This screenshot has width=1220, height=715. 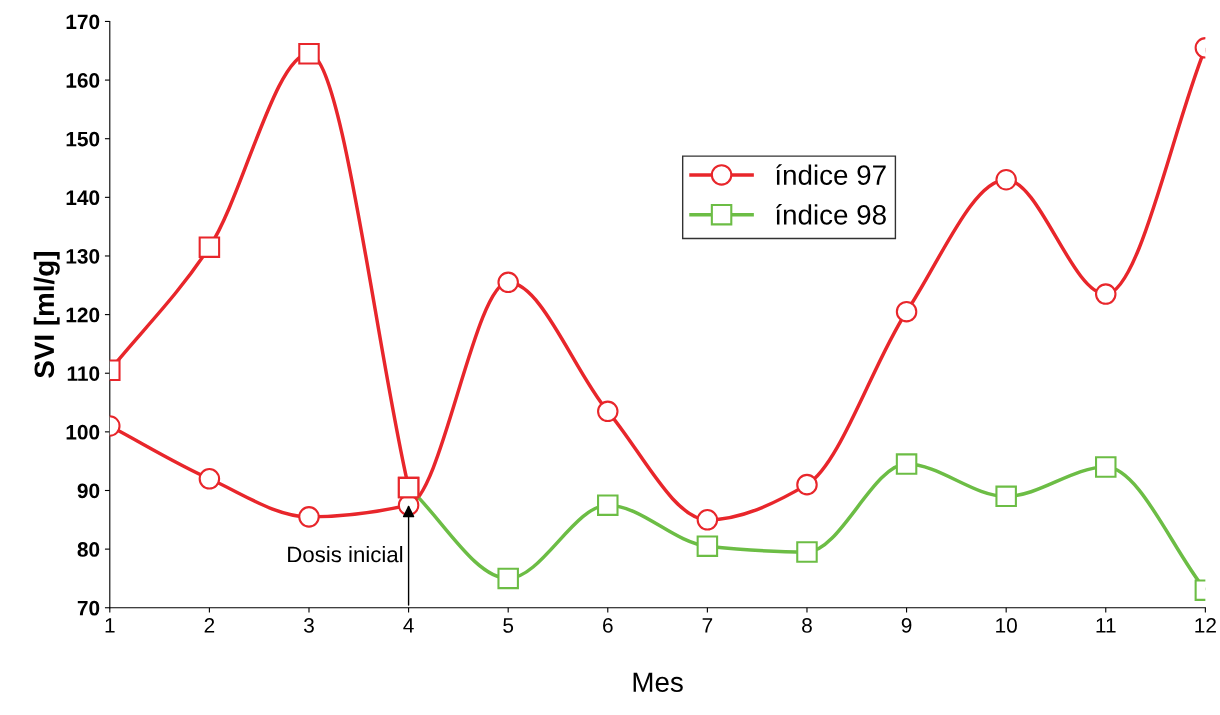 What do you see at coordinates (83, 432) in the screenshot?
I see `y-tick-label: 100` at bounding box center [83, 432].